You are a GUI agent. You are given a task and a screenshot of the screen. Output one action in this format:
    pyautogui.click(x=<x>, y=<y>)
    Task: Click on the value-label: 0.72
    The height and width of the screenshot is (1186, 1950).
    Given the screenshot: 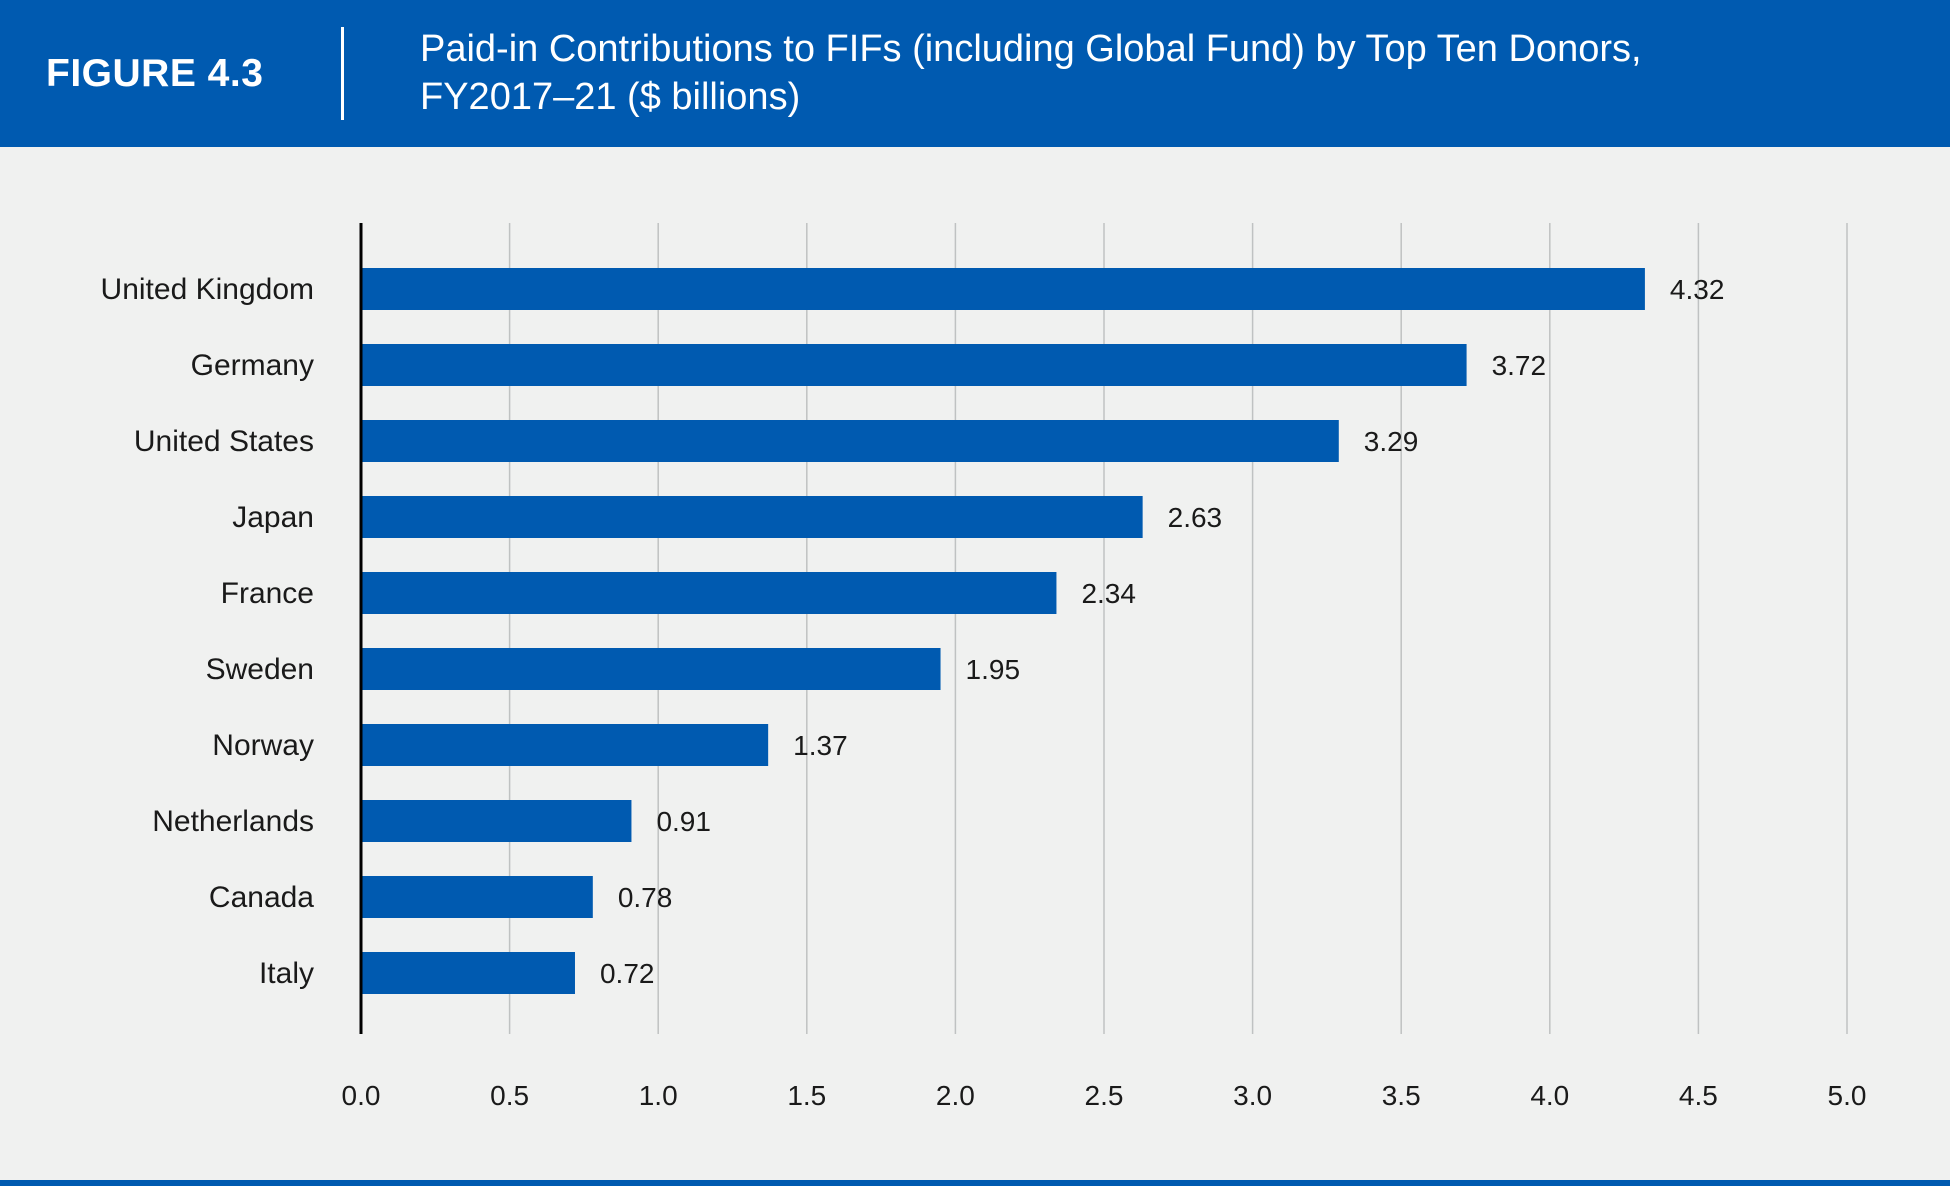 What is the action you would take?
    pyautogui.click(x=627, y=973)
    